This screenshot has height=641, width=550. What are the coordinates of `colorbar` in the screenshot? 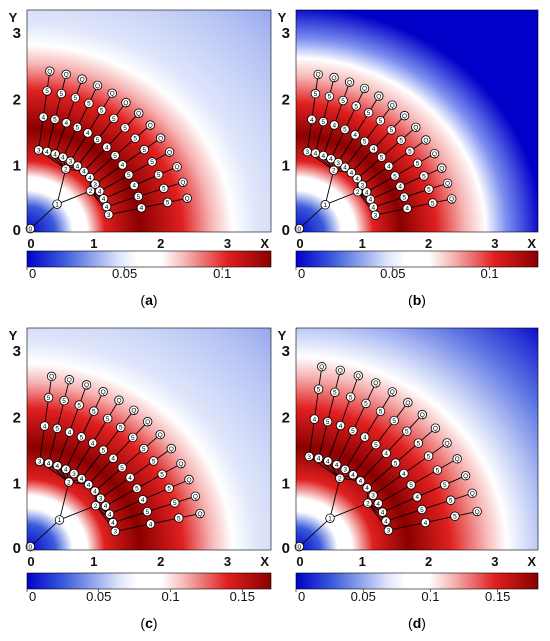 It's located at (149, 259).